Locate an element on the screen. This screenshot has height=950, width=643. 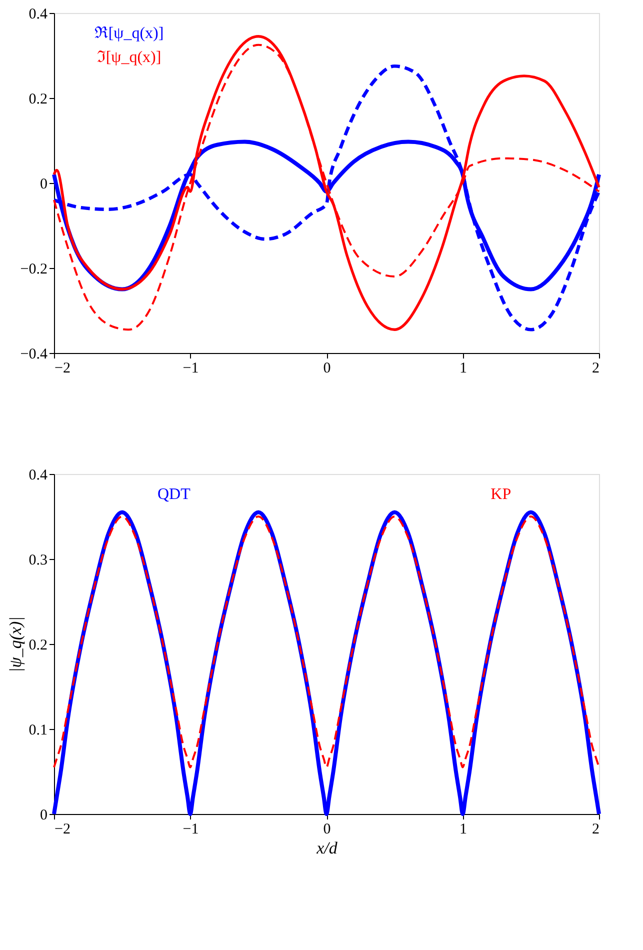
y-tick-label: −0.2 is located at coordinates (34, 270).